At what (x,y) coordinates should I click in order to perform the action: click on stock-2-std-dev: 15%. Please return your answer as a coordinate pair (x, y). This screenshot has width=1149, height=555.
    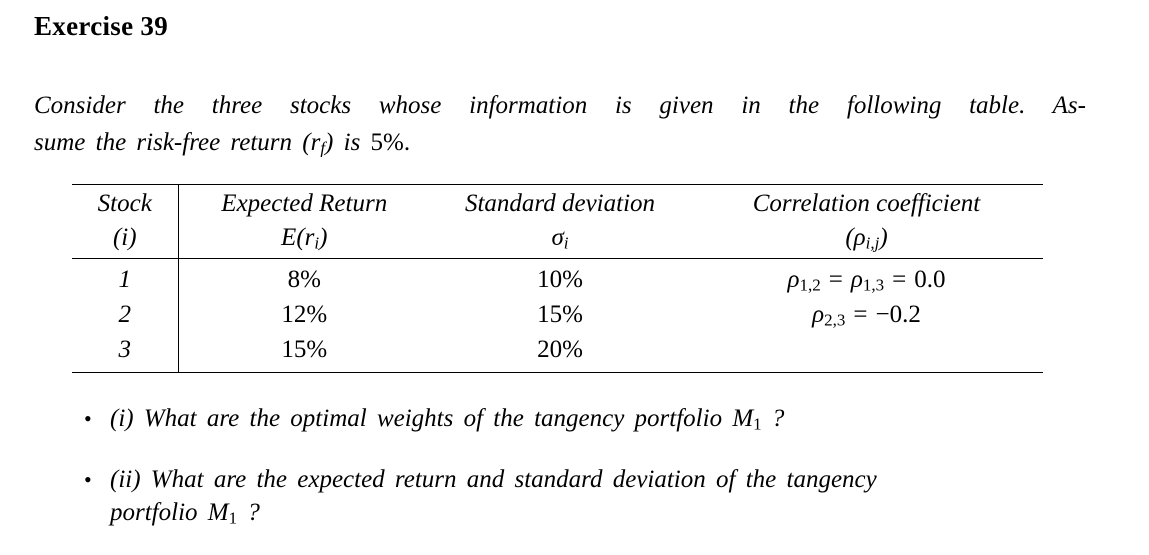
    Looking at the image, I should click on (560, 314).